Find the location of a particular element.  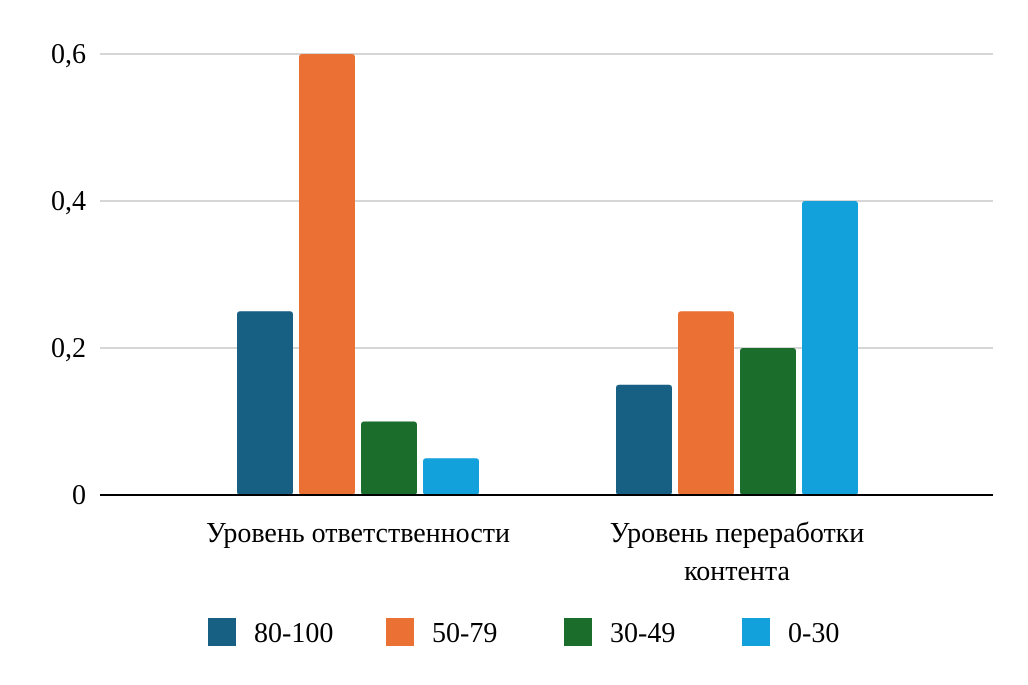

category-label: контента is located at coordinates (737, 571).